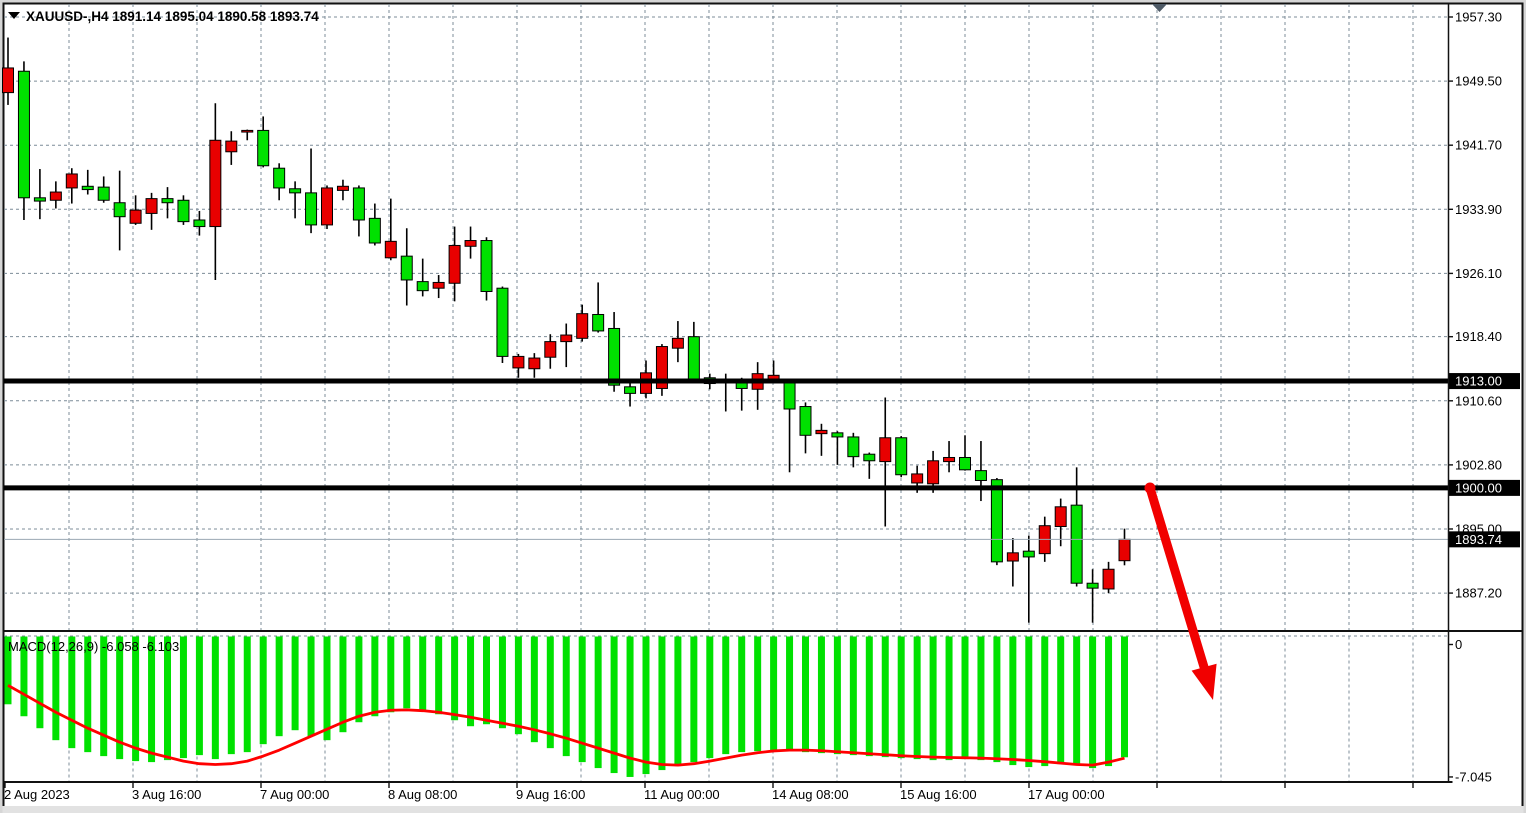  What do you see at coordinates (1478, 145) in the screenshot?
I see `price-tick-label: 1941.70` at bounding box center [1478, 145].